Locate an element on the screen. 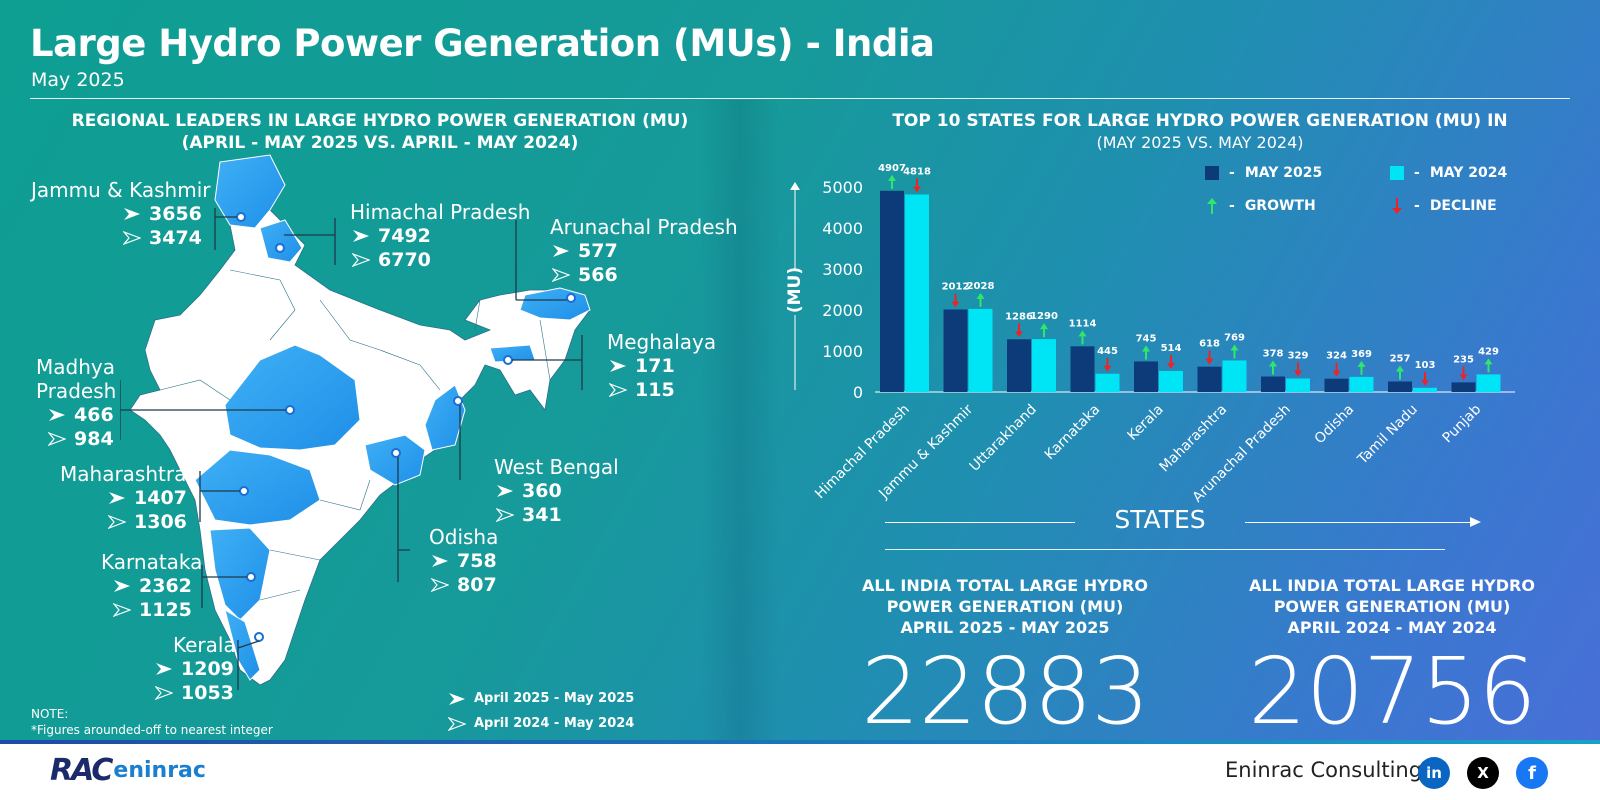 This screenshot has height=800, width=1600. states-arrowhead-icon is located at coordinates (1475, 522).